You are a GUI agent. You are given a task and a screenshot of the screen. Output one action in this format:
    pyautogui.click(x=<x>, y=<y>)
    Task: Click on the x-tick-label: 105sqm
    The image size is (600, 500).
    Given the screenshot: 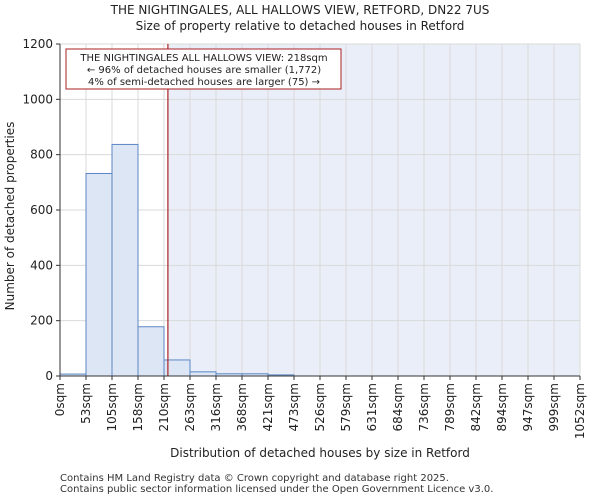 What is the action you would take?
    pyautogui.click(x=112, y=407)
    